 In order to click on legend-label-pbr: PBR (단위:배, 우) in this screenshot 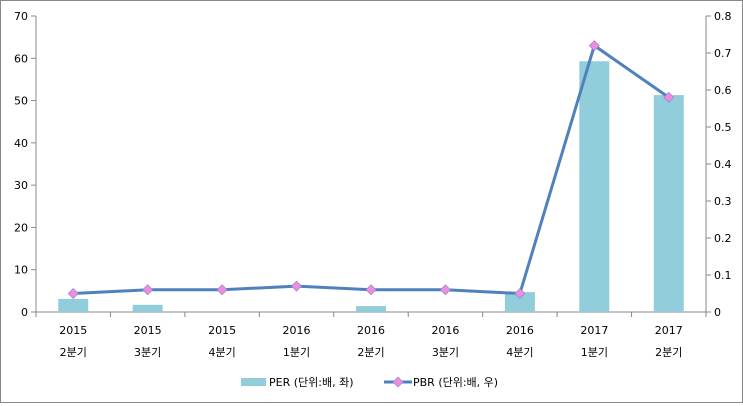, I will do `click(455, 382)`.